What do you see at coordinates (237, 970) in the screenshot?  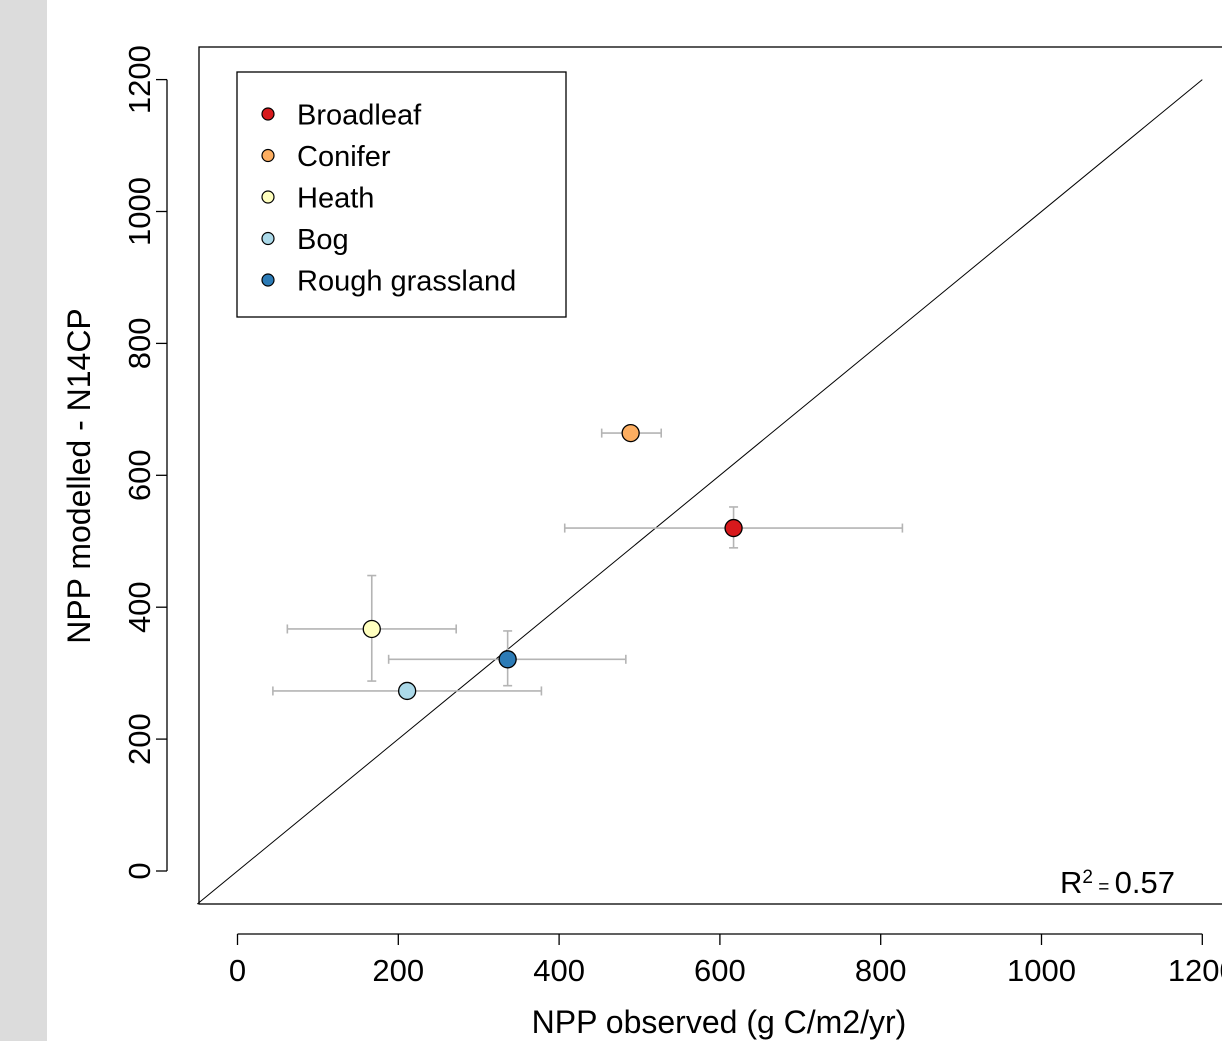 I see `x-tick-label: 0` at bounding box center [237, 970].